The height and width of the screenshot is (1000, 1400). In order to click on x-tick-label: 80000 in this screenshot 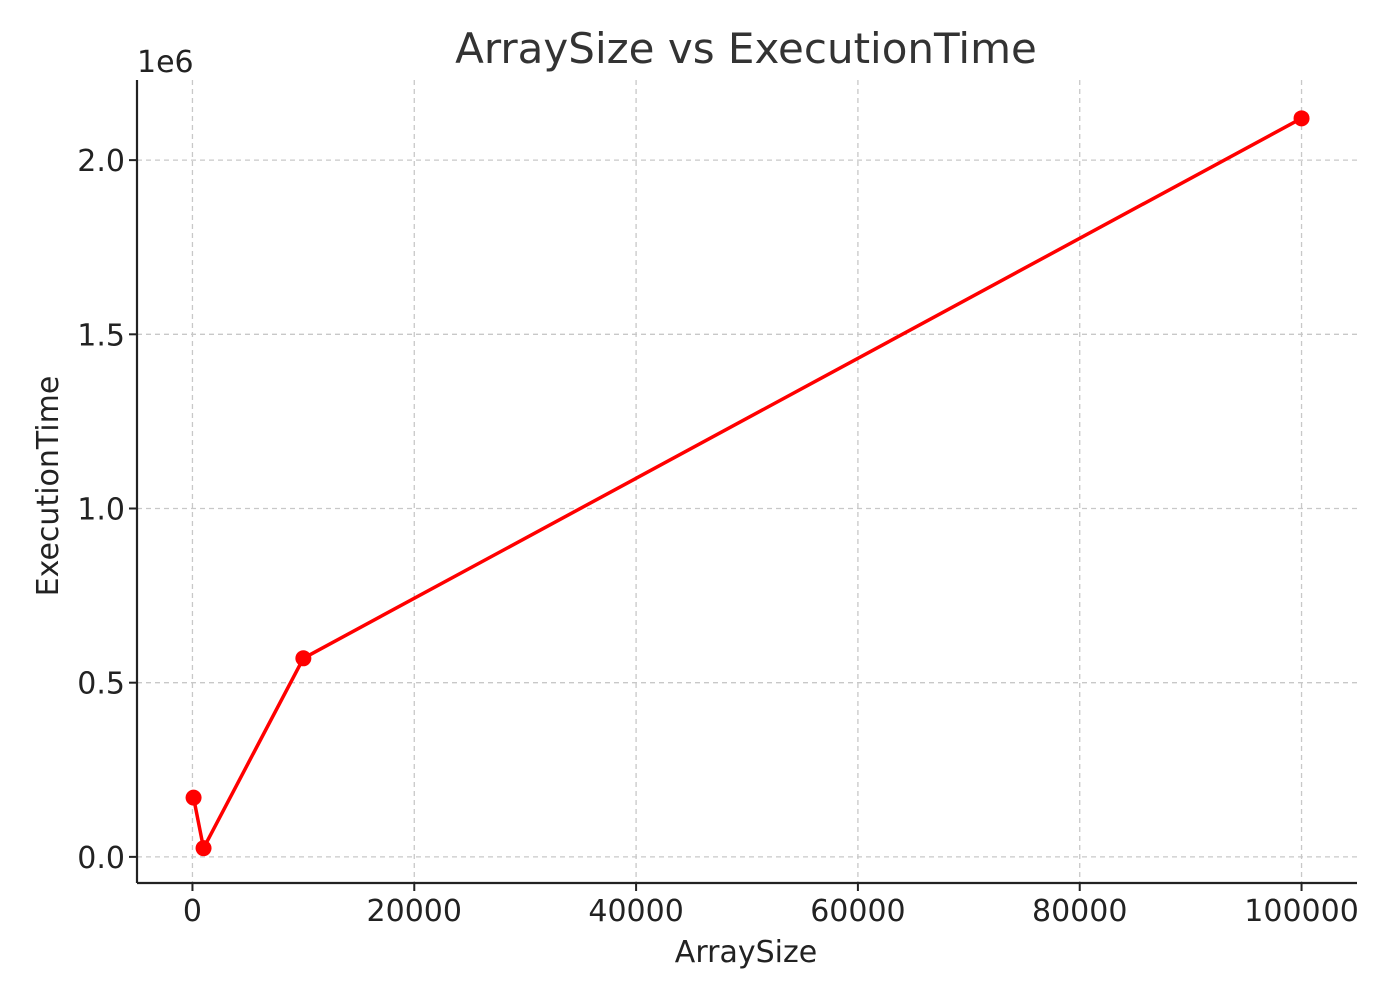, I will do `click(1079, 911)`.